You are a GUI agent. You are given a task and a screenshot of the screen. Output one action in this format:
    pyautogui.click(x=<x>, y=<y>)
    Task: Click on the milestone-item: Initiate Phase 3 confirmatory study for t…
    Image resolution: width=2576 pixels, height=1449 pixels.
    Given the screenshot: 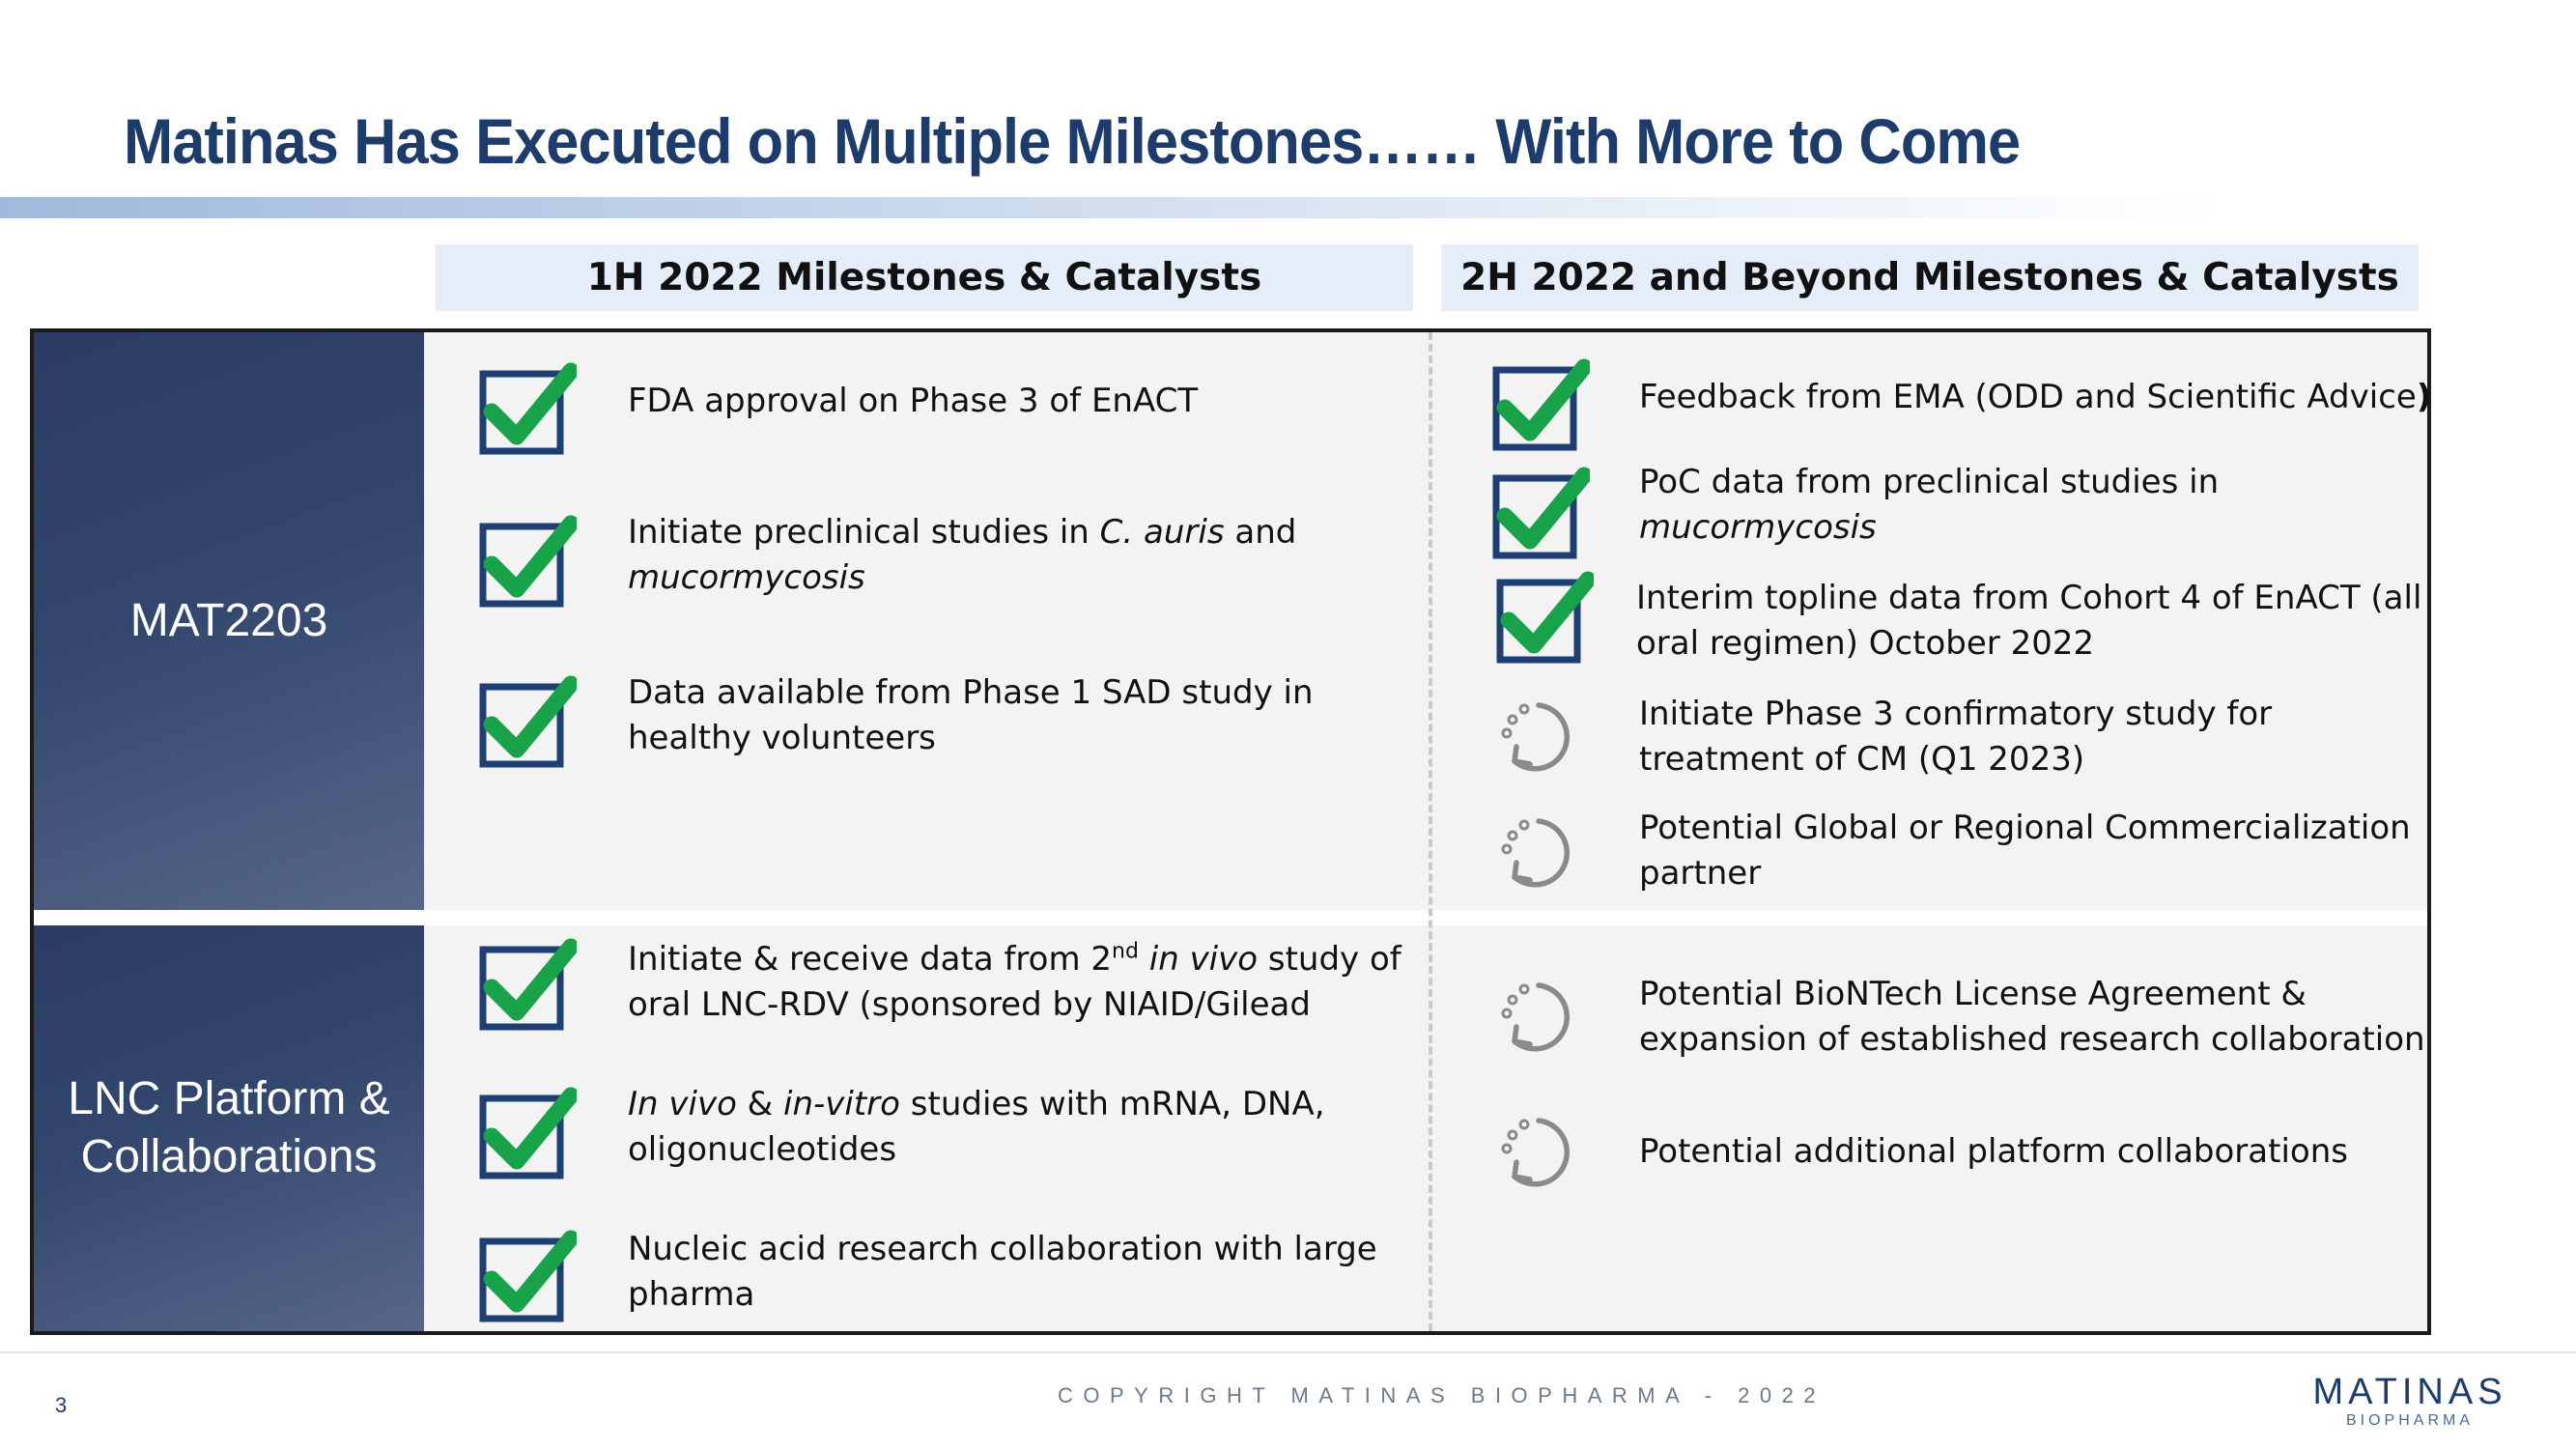 What is the action you would take?
    pyautogui.click(x=1956, y=737)
    